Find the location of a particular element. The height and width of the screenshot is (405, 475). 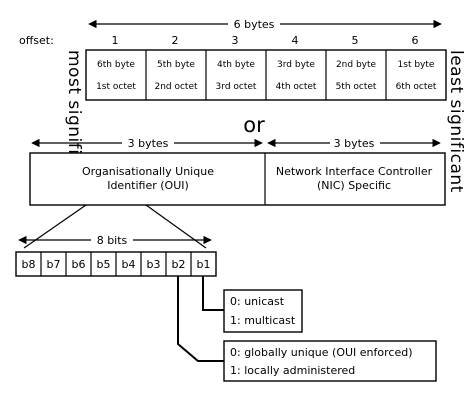

offset-label: offset: is located at coordinates (36, 40).